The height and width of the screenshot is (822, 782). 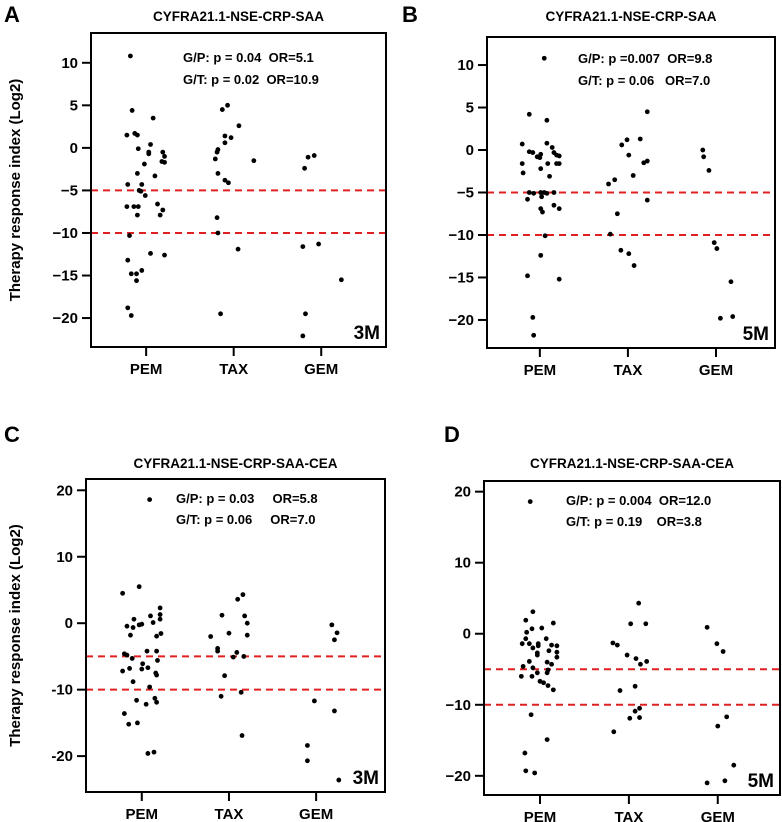 What do you see at coordinates (756, 334) in the screenshot?
I see `month-label: 5M` at bounding box center [756, 334].